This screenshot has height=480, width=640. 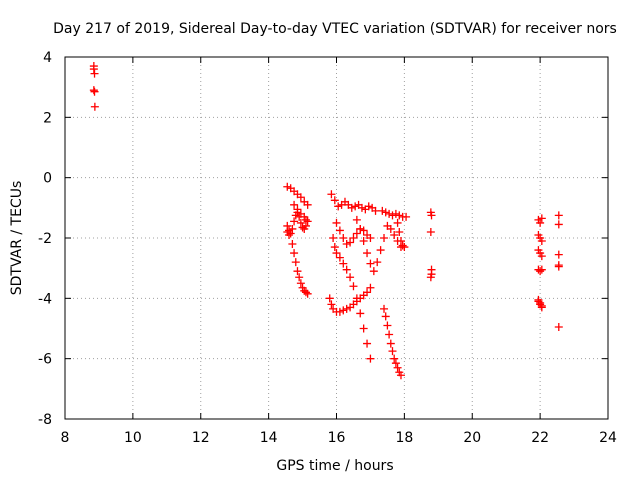 What do you see at coordinates (337, 438) in the screenshot?
I see `x-tick-label: 16` at bounding box center [337, 438].